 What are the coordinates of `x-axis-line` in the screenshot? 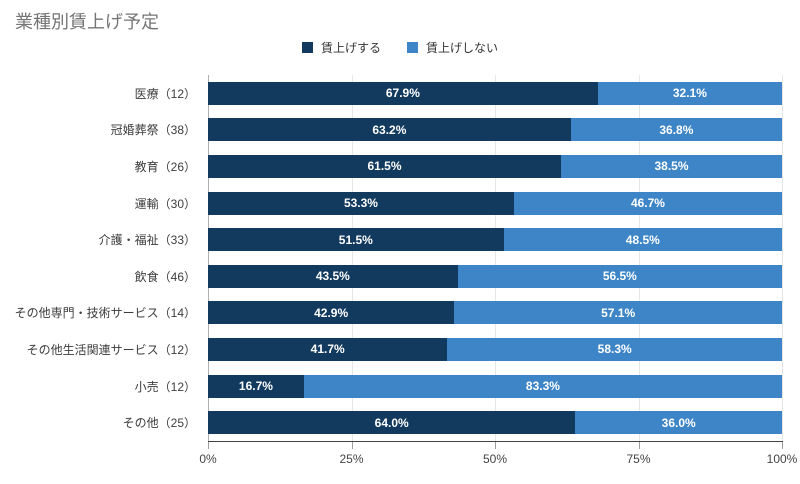 It's located at (495, 441).